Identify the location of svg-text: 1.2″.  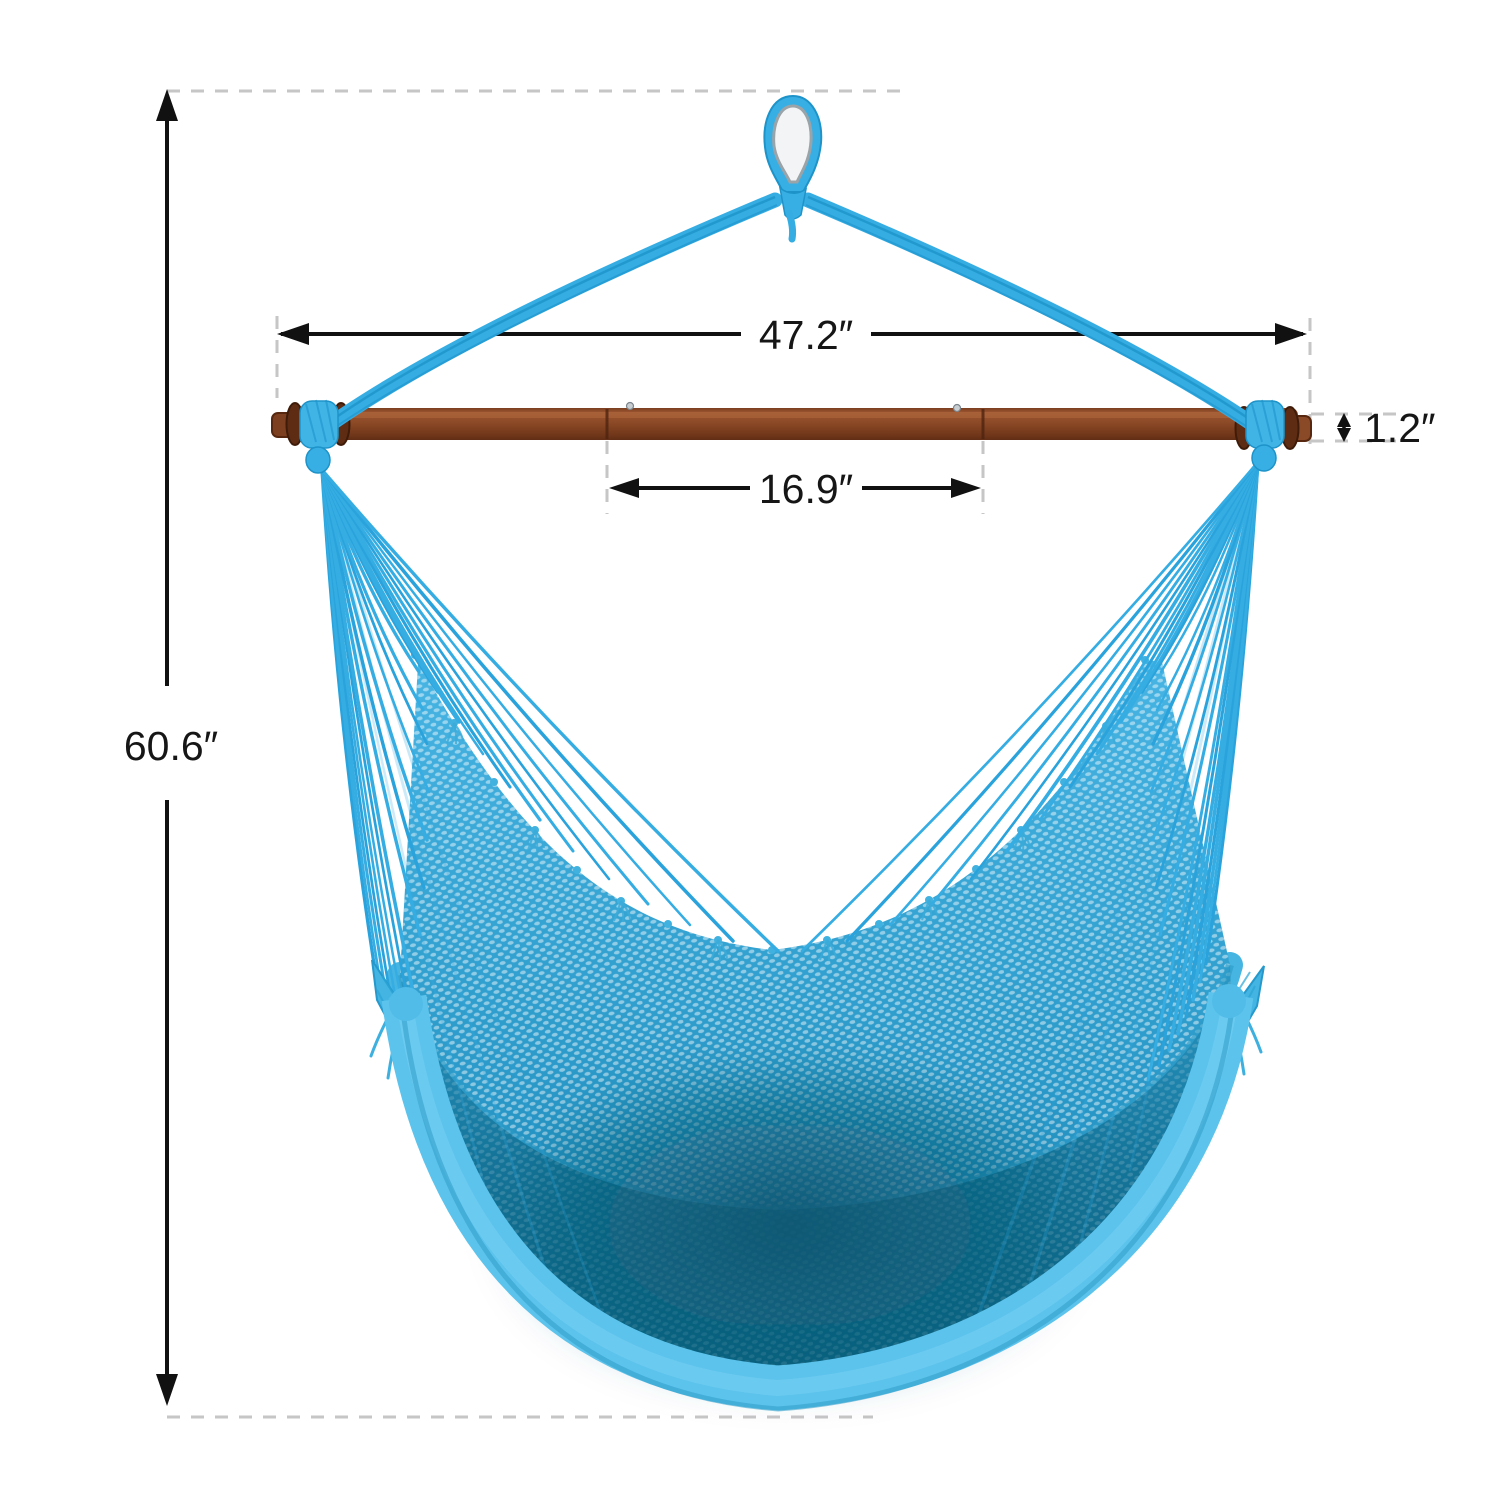
(1400, 428).